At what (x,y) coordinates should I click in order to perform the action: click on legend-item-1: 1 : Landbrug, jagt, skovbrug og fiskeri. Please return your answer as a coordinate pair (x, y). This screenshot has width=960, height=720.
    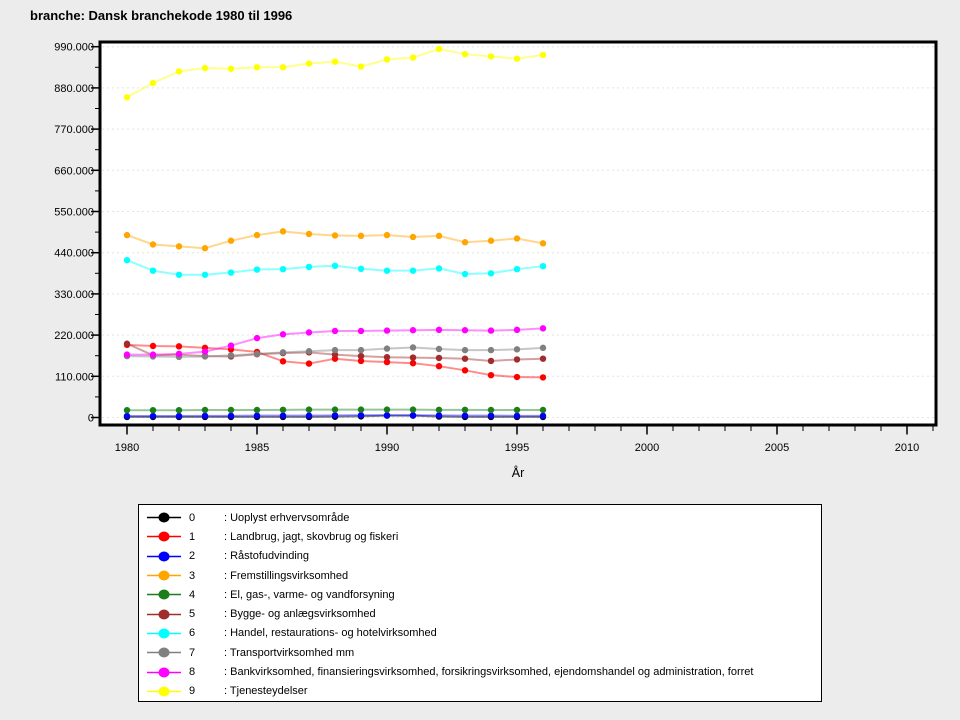
    Looking at the image, I should click on (480, 536).